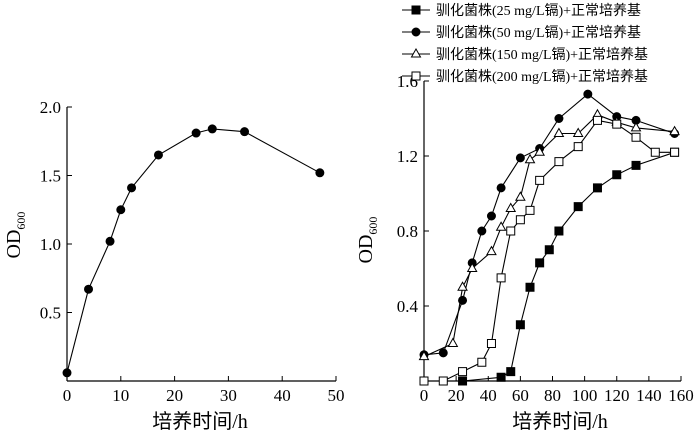 The height and width of the screenshot is (440, 700). I want to click on y-tick-label: 0.4, so click(408, 306).